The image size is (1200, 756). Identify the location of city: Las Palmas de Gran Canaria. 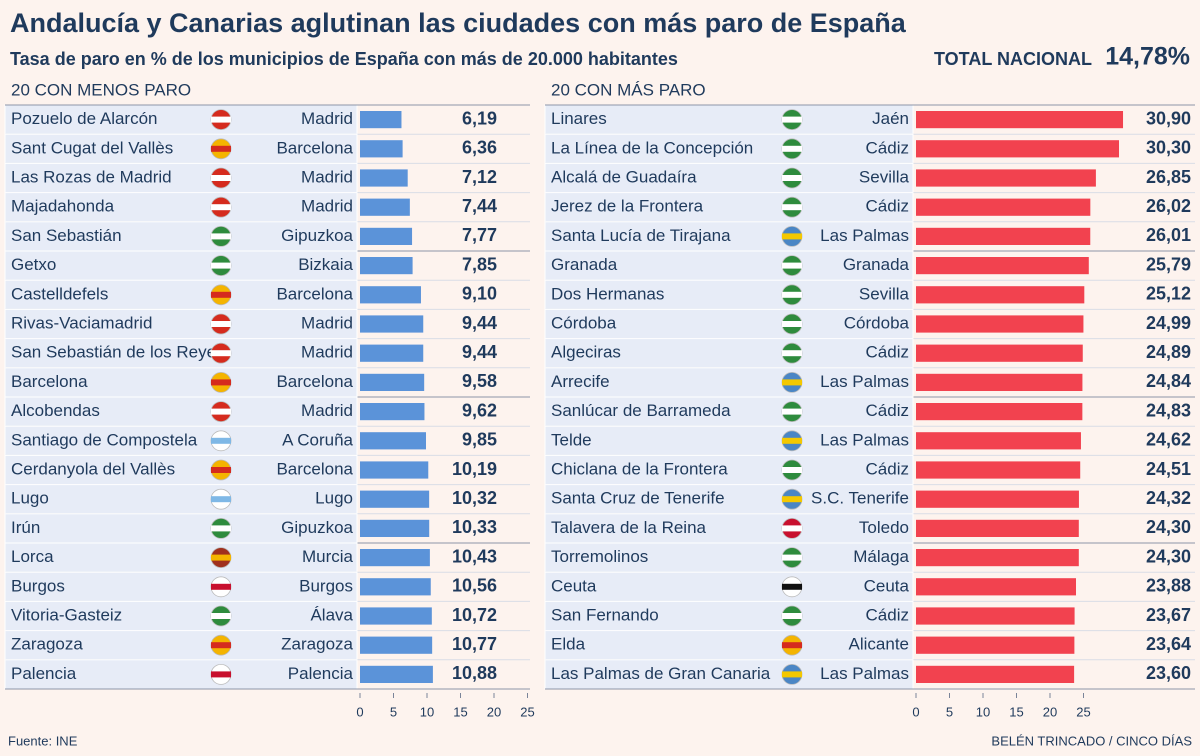
(661, 673).